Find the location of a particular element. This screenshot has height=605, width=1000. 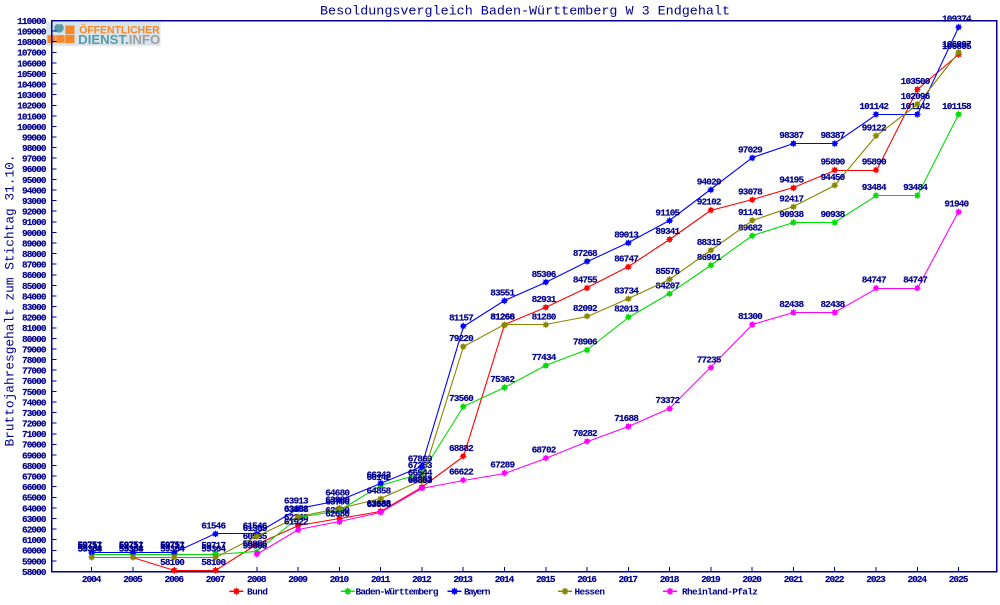

svg-text: 59364 is located at coordinates (90, 549).